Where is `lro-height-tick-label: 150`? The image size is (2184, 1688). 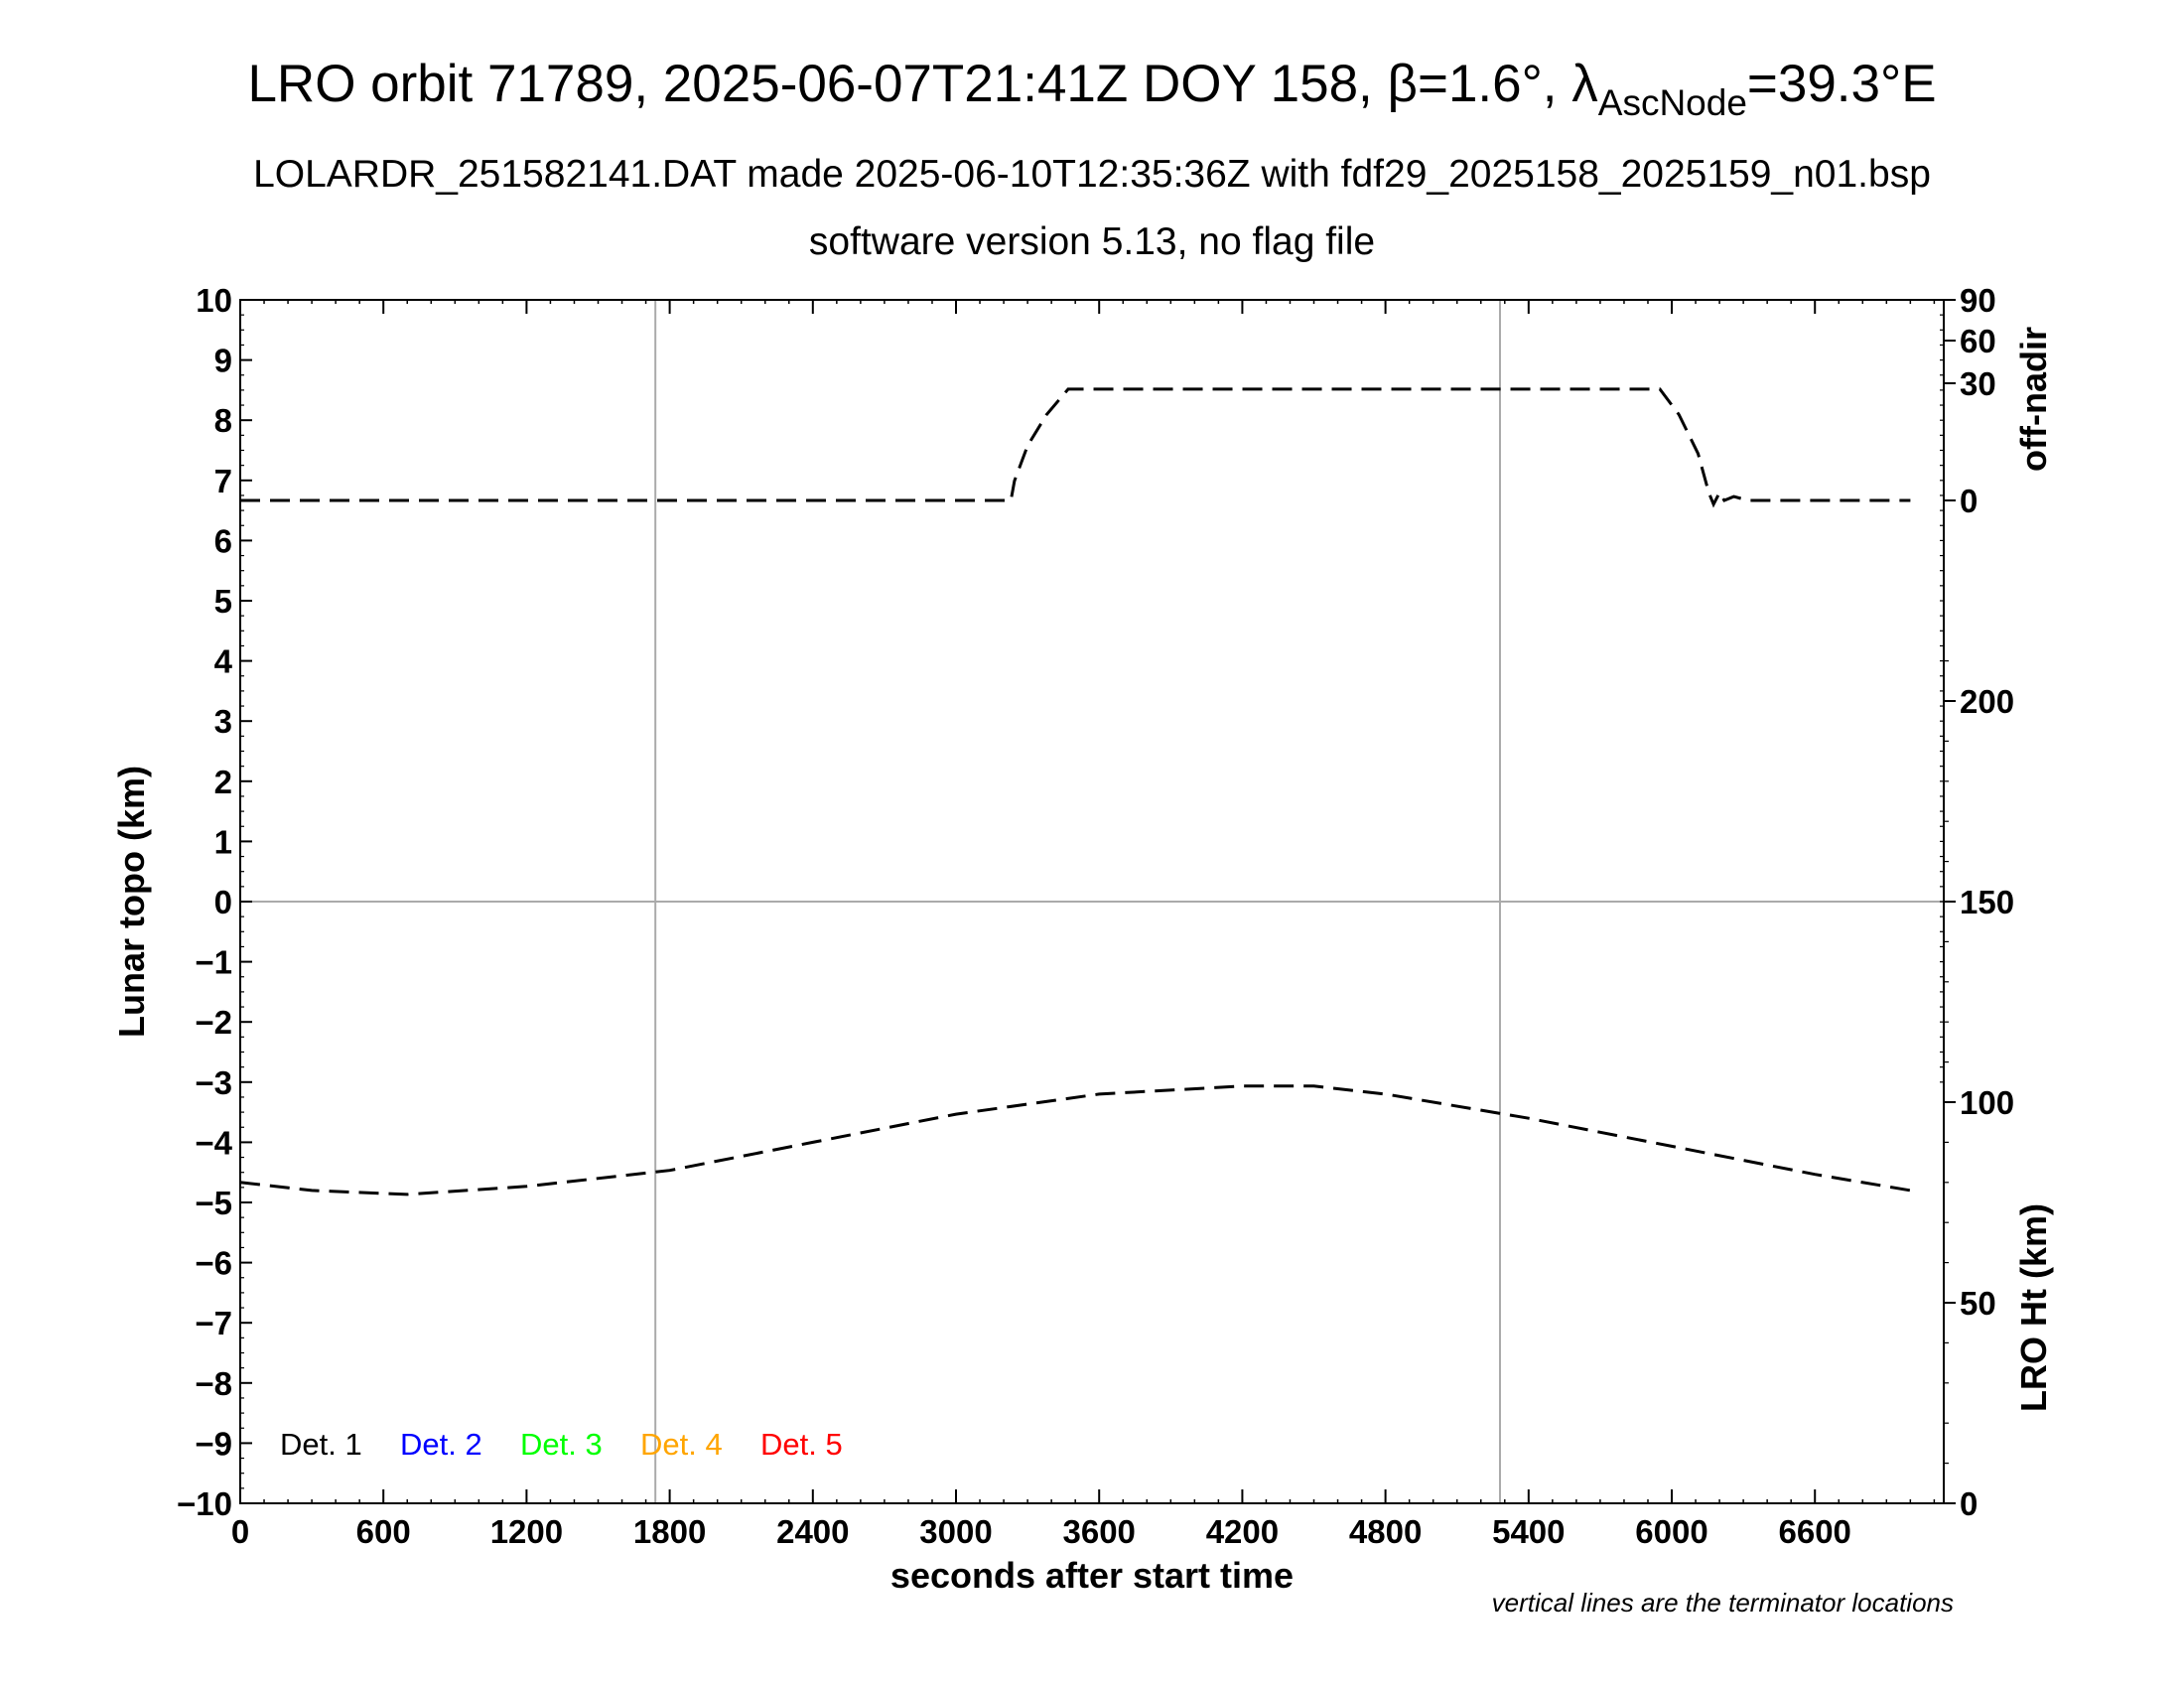 lro-height-tick-label: 150 is located at coordinates (1987, 902).